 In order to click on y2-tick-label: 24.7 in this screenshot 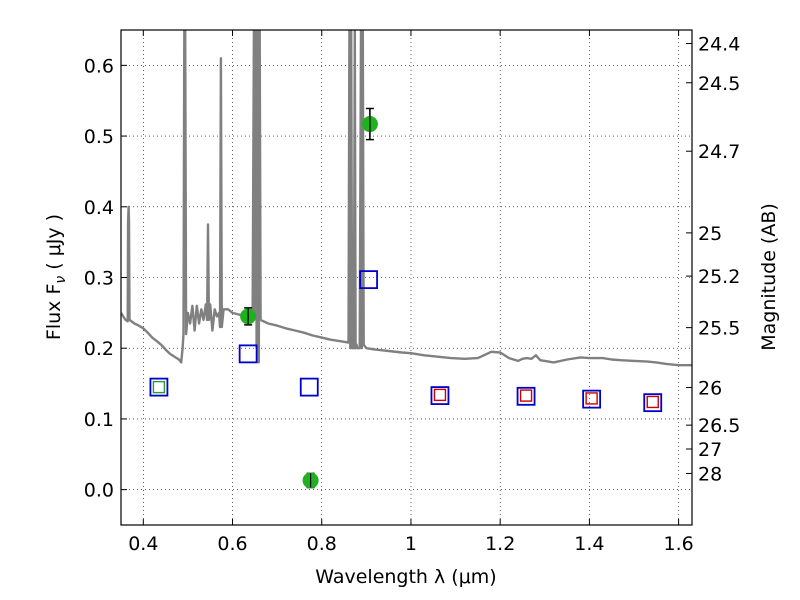, I will do `click(719, 152)`.